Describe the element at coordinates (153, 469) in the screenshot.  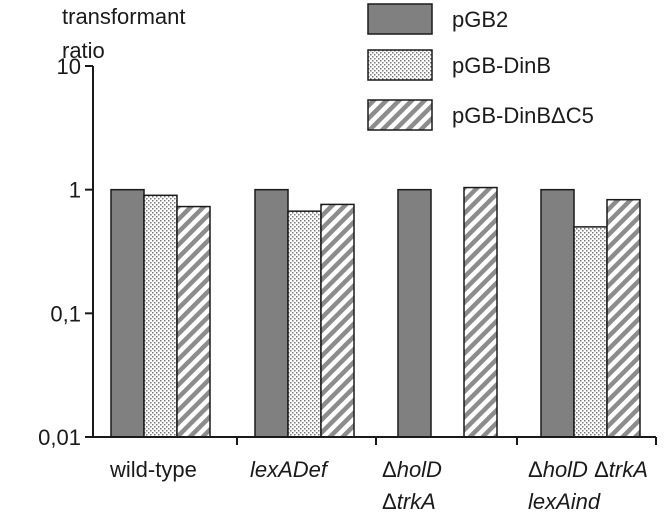
I see `category-label-0-0: wild-type` at that location.